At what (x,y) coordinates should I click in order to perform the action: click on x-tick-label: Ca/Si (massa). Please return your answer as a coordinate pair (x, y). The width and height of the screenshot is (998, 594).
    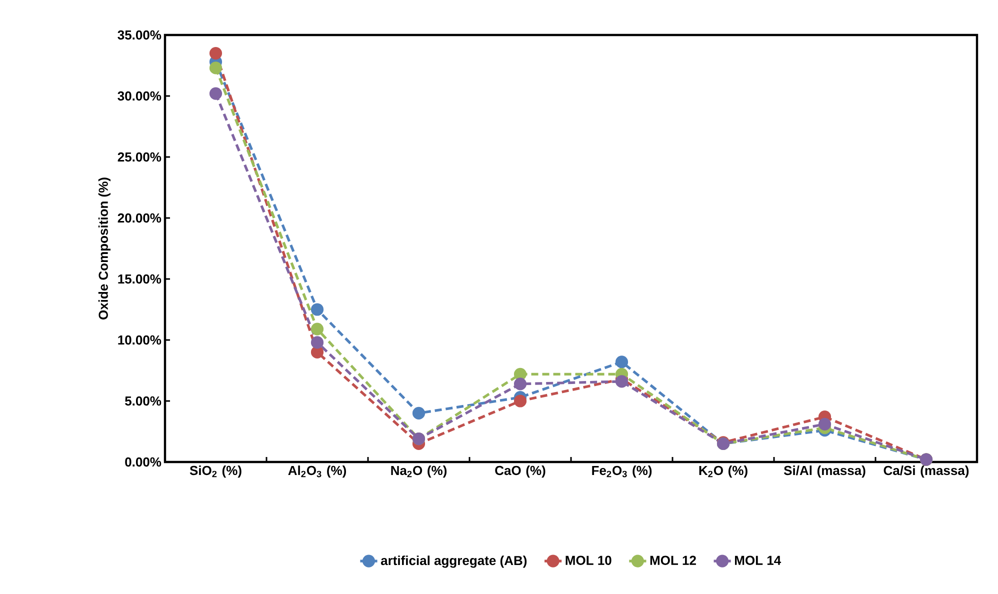
    Looking at the image, I should click on (926, 472).